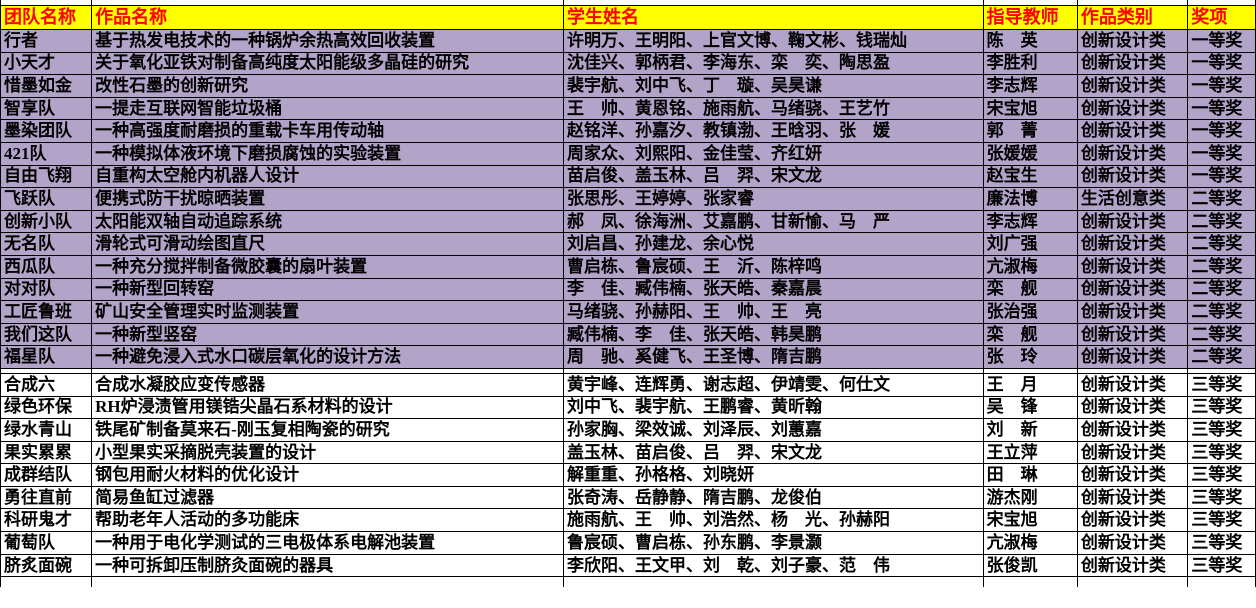 Image resolution: width=1256 pixels, height=608 pixels. I want to click on work-cell: 一种充分搅拌制备微胶囊的扇叶装置, so click(327, 266).